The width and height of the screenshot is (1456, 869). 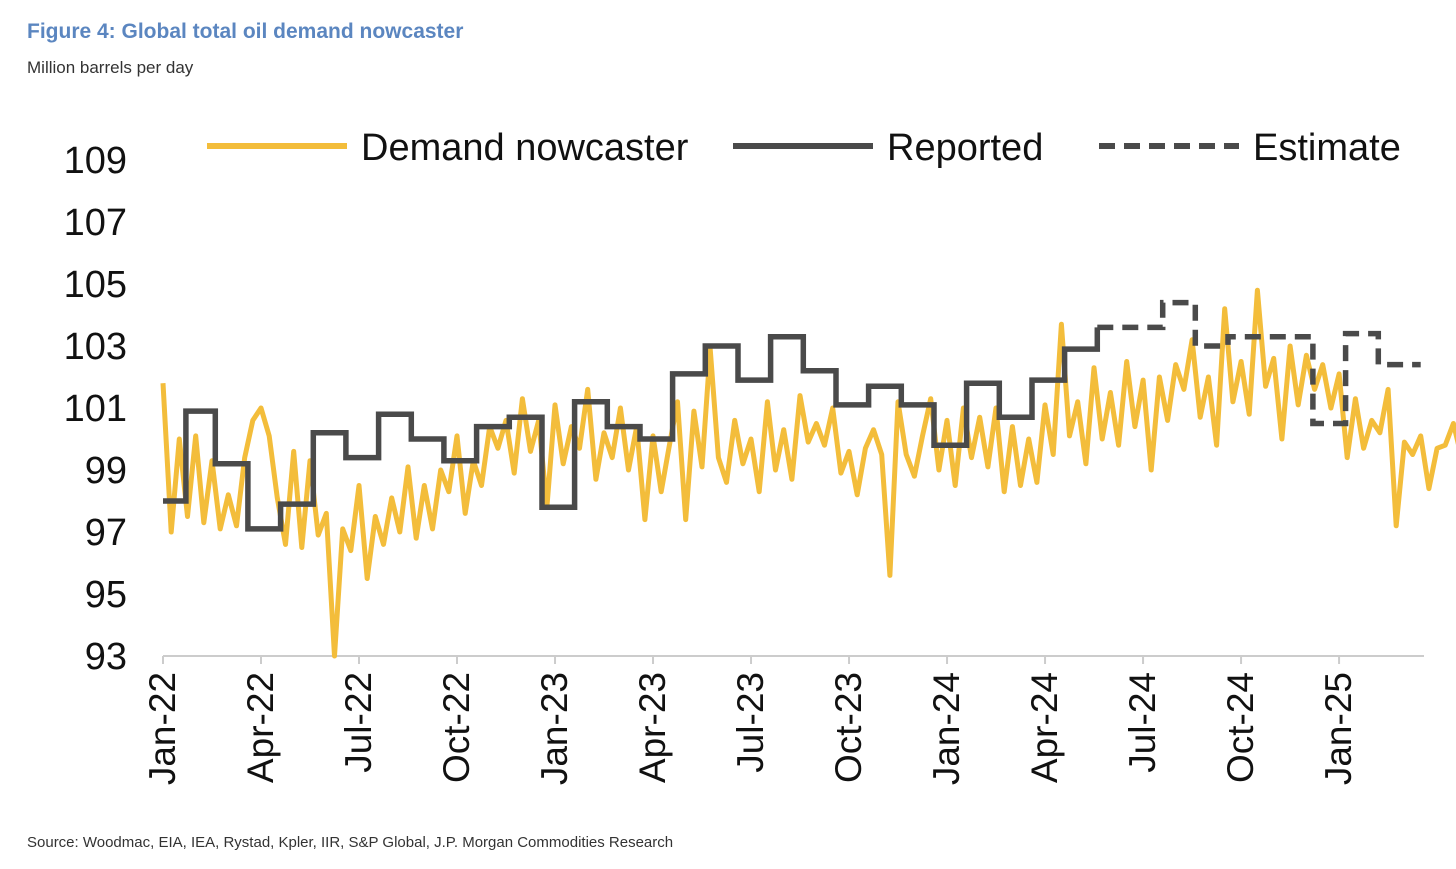 What do you see at coordinates (106, 533) in the screenshot?
I see `y-tick-label: 97` at bounding box center [106, 533].